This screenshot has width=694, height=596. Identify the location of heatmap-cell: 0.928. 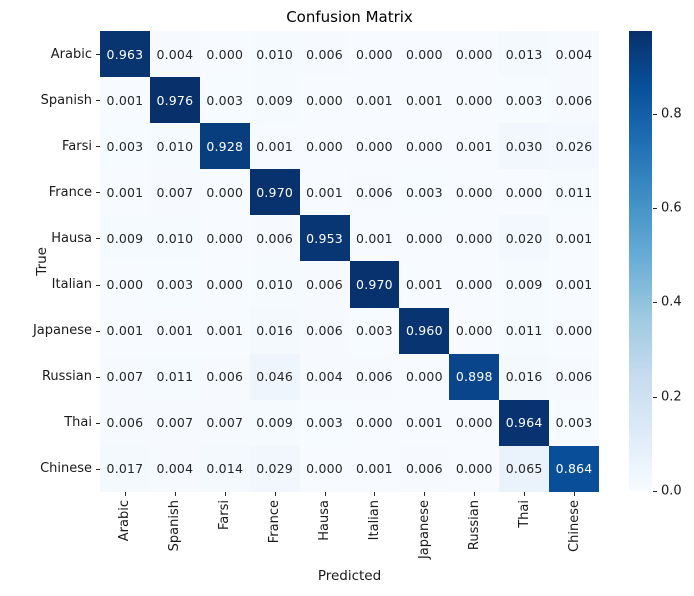
(224, 146).